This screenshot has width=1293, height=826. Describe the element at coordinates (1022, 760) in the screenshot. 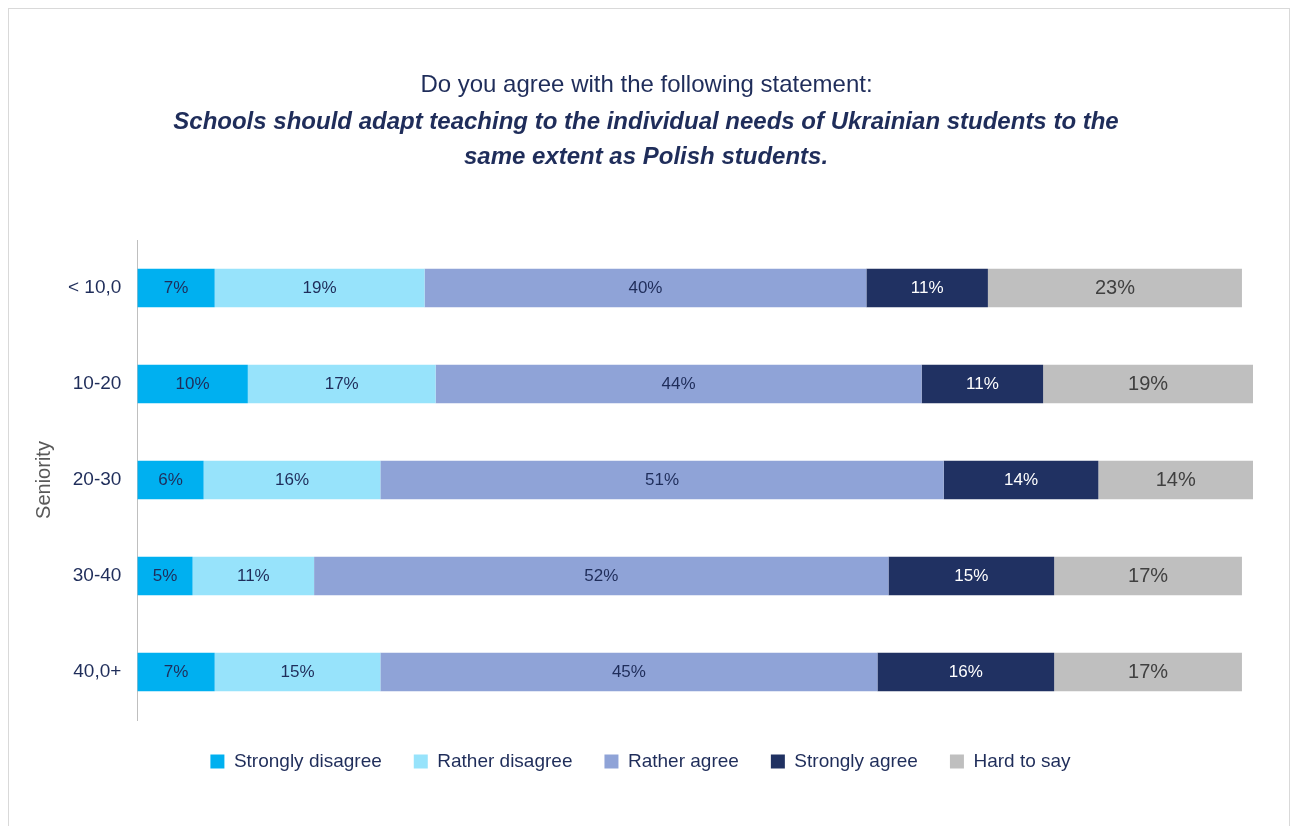

I see `legend-label: Hard to say` at that location.